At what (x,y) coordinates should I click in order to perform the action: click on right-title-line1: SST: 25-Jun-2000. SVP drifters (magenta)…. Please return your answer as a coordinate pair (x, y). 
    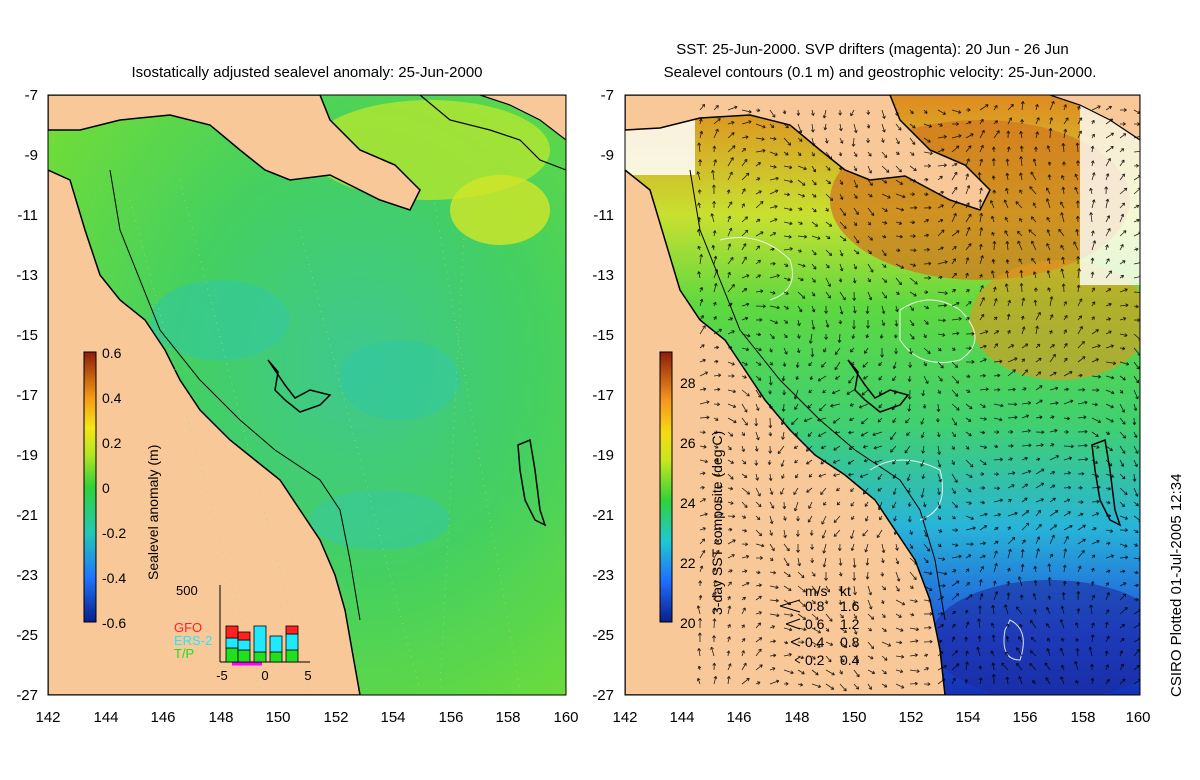
    Looking at the image, I should click on (872, 49).